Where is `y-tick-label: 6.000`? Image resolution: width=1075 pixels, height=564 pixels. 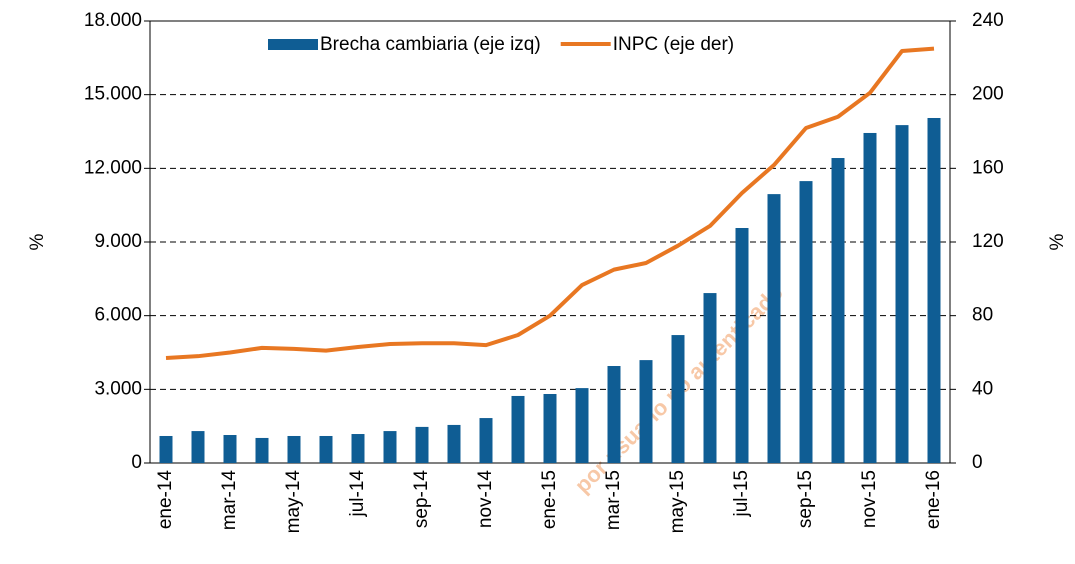 y-tick-label: 6.000 is located at coordinates (118, 315).